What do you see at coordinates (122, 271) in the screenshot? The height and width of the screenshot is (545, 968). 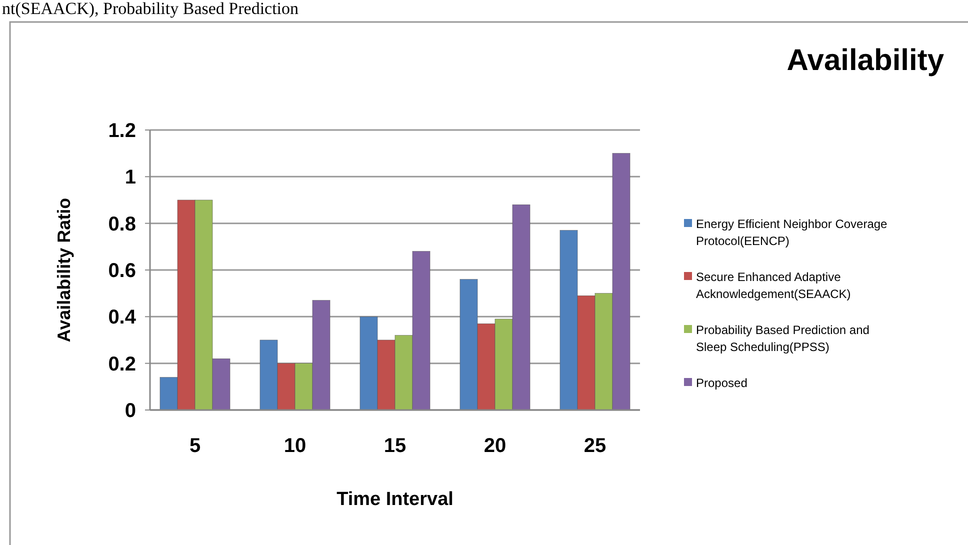 I see `y-tick-label: 0.6` at bounding box center [122, 271].